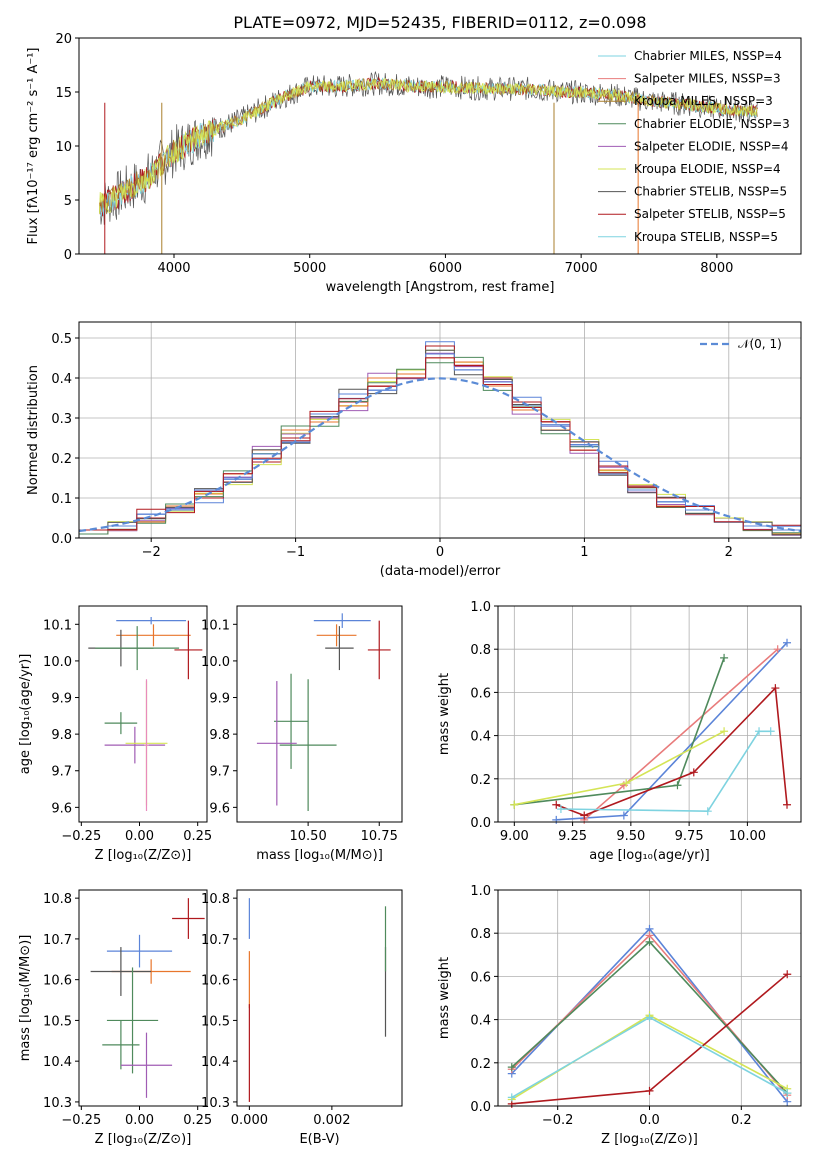 This screenshot has height=1170, width=819. Describe the element at coordinates (63, 39) in the screenshot. I see `y-tick-label: 20` at that location.